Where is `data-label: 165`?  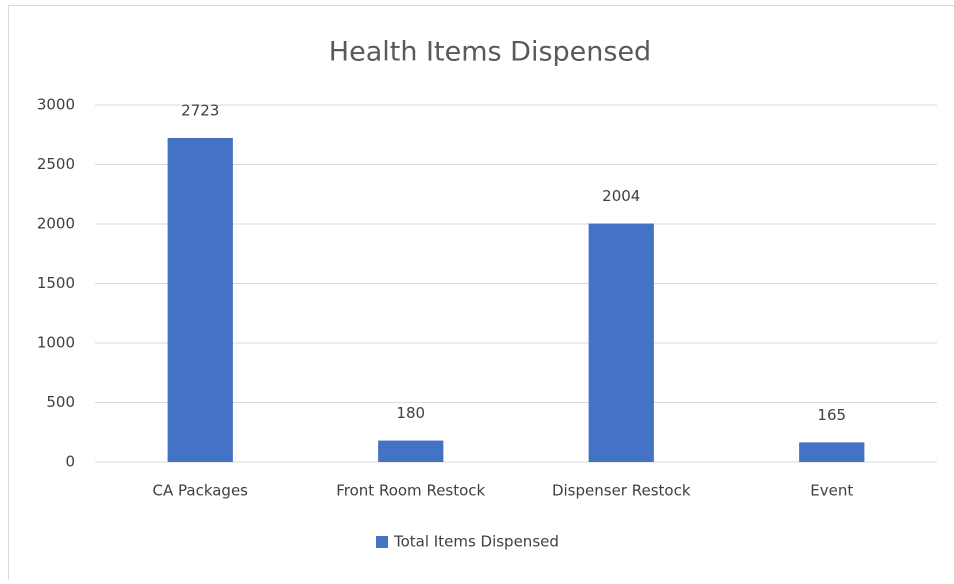
data-label: 165 is located at coordinates (831, 415).